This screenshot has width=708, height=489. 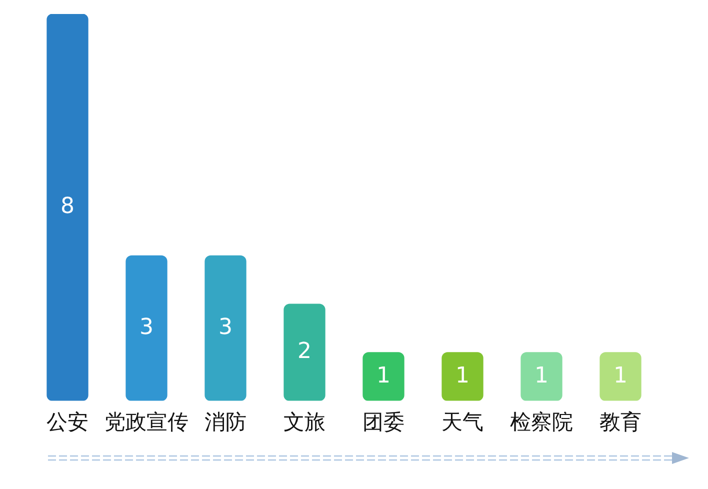 I want to click on x-tick-label: 文旅, so click(x=305, y=422).